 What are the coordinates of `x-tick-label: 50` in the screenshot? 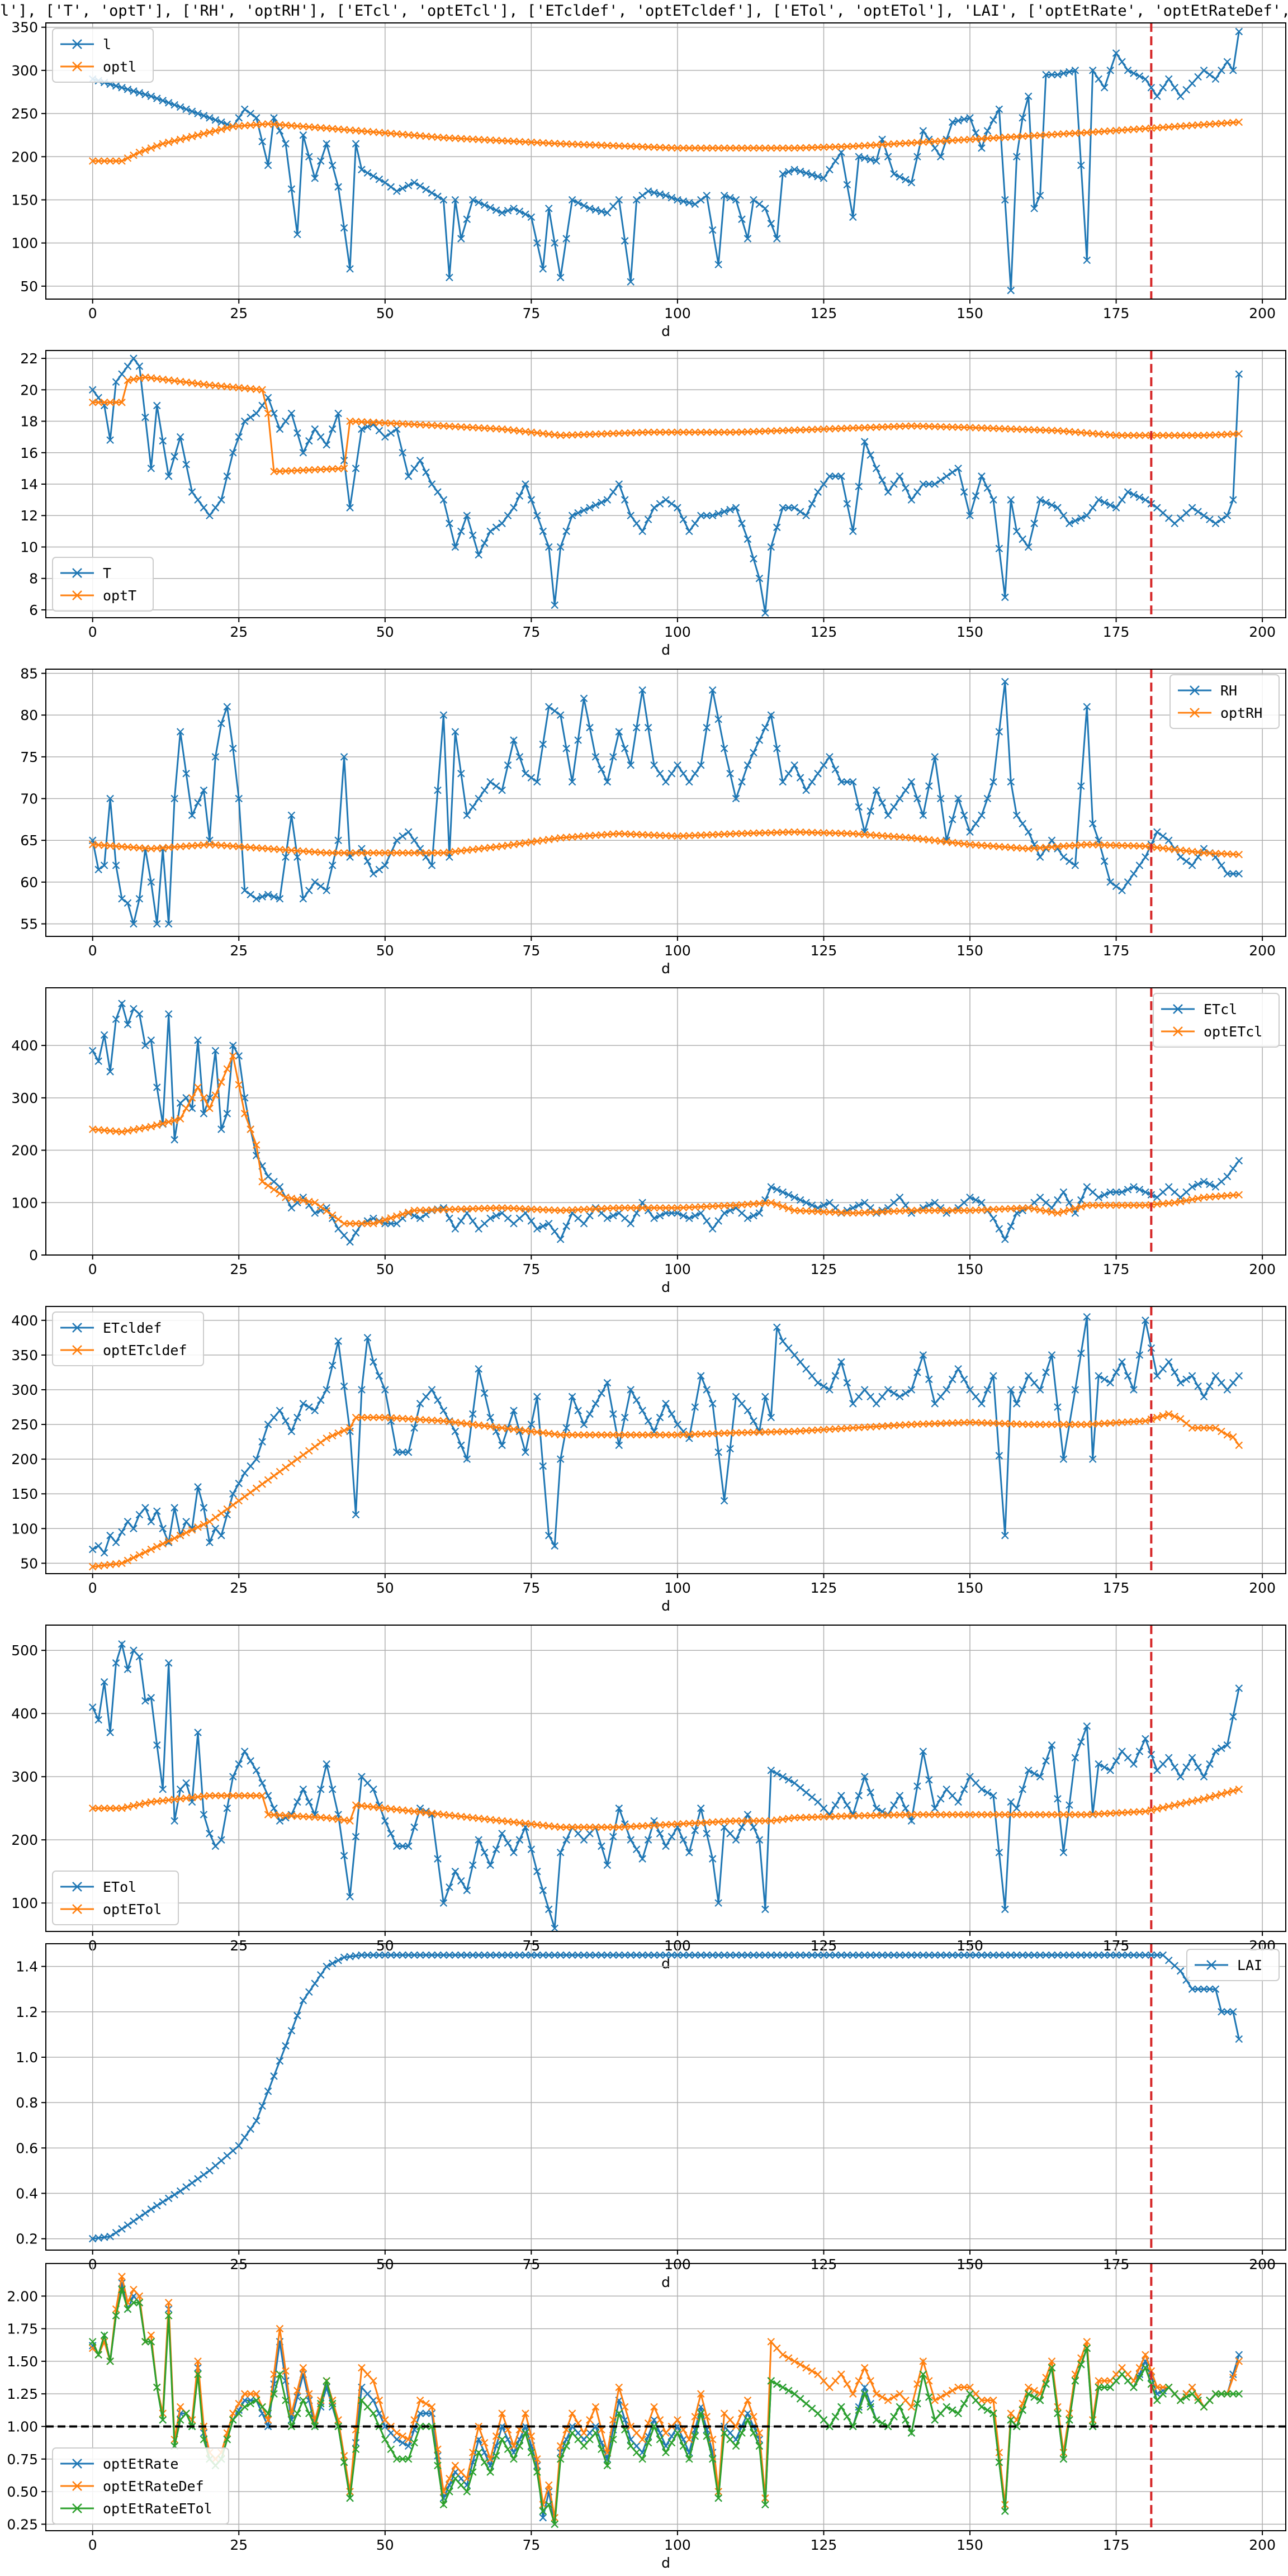 It's located at (385, 632).